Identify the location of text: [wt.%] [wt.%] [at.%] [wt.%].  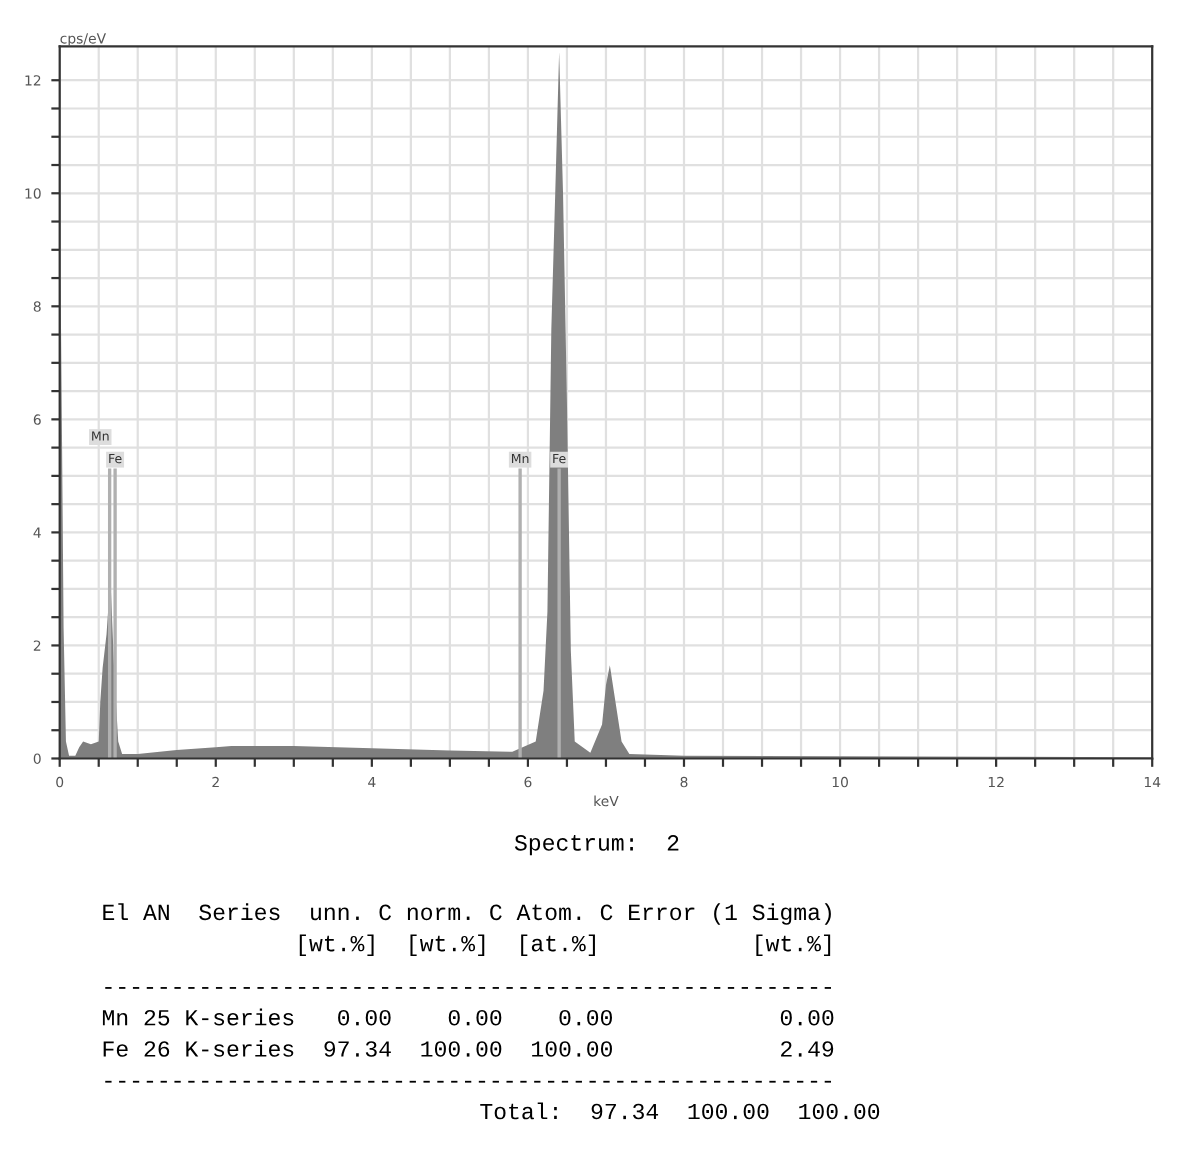
(565, 945).